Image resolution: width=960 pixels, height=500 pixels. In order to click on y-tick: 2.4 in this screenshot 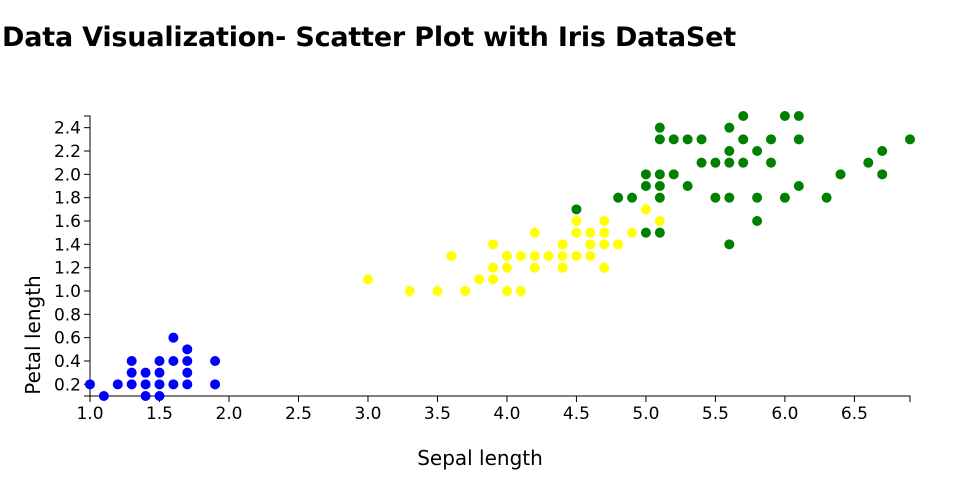, I will do `click(72, 129)`.